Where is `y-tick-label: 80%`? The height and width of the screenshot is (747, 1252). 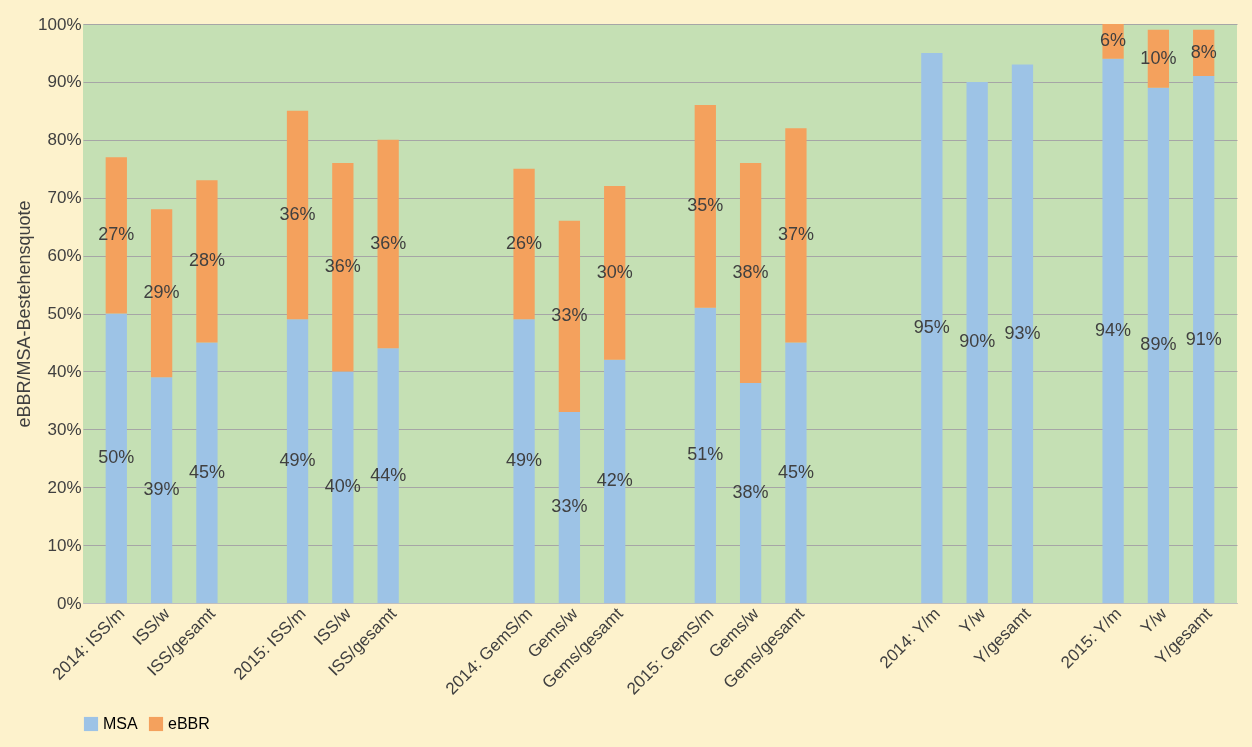 y-tick-label: 80% is located at coordinates (64, 140).